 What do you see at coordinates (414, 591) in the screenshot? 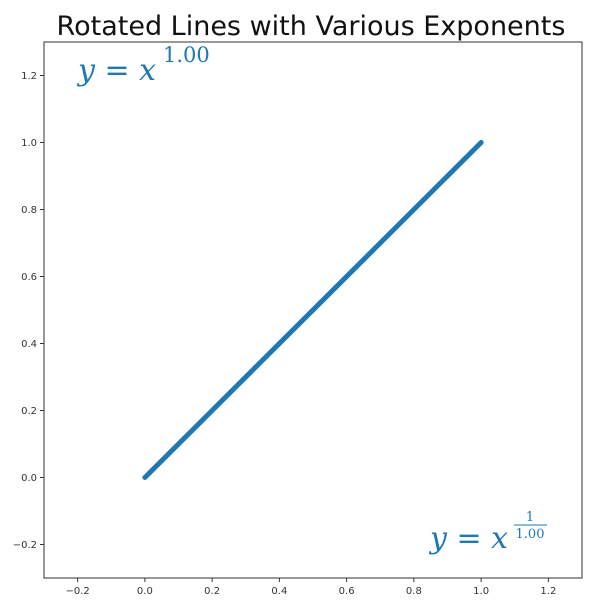
I see `x-tick-label: 0.8` at bounding box center [414, 591].